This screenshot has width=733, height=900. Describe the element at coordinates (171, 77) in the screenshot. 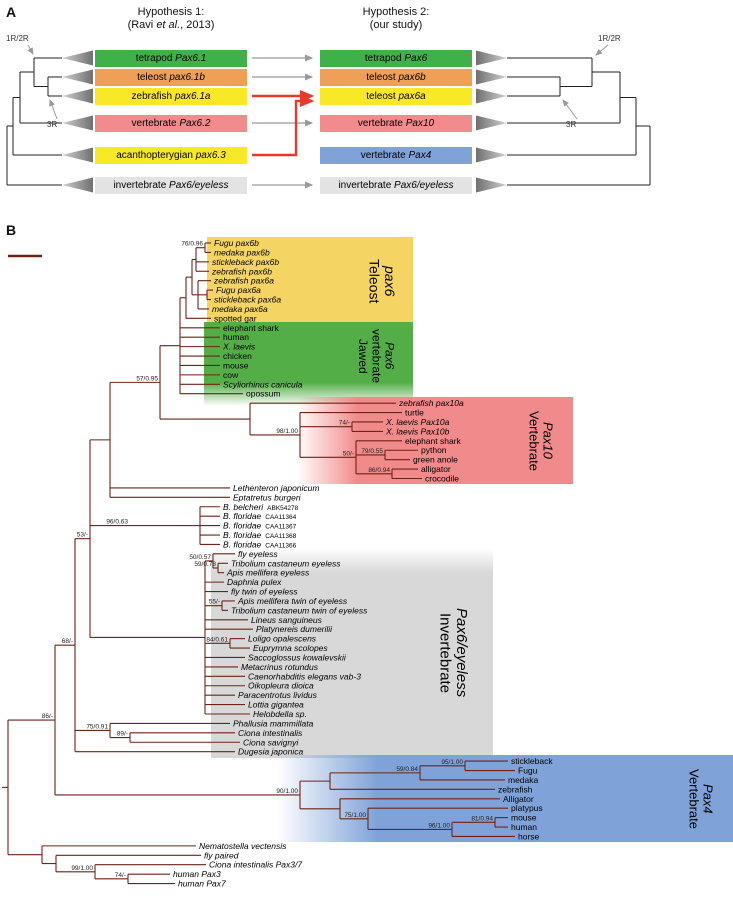

I see `hypothesis-box-left-1: teleost pax6.1b` at that location.